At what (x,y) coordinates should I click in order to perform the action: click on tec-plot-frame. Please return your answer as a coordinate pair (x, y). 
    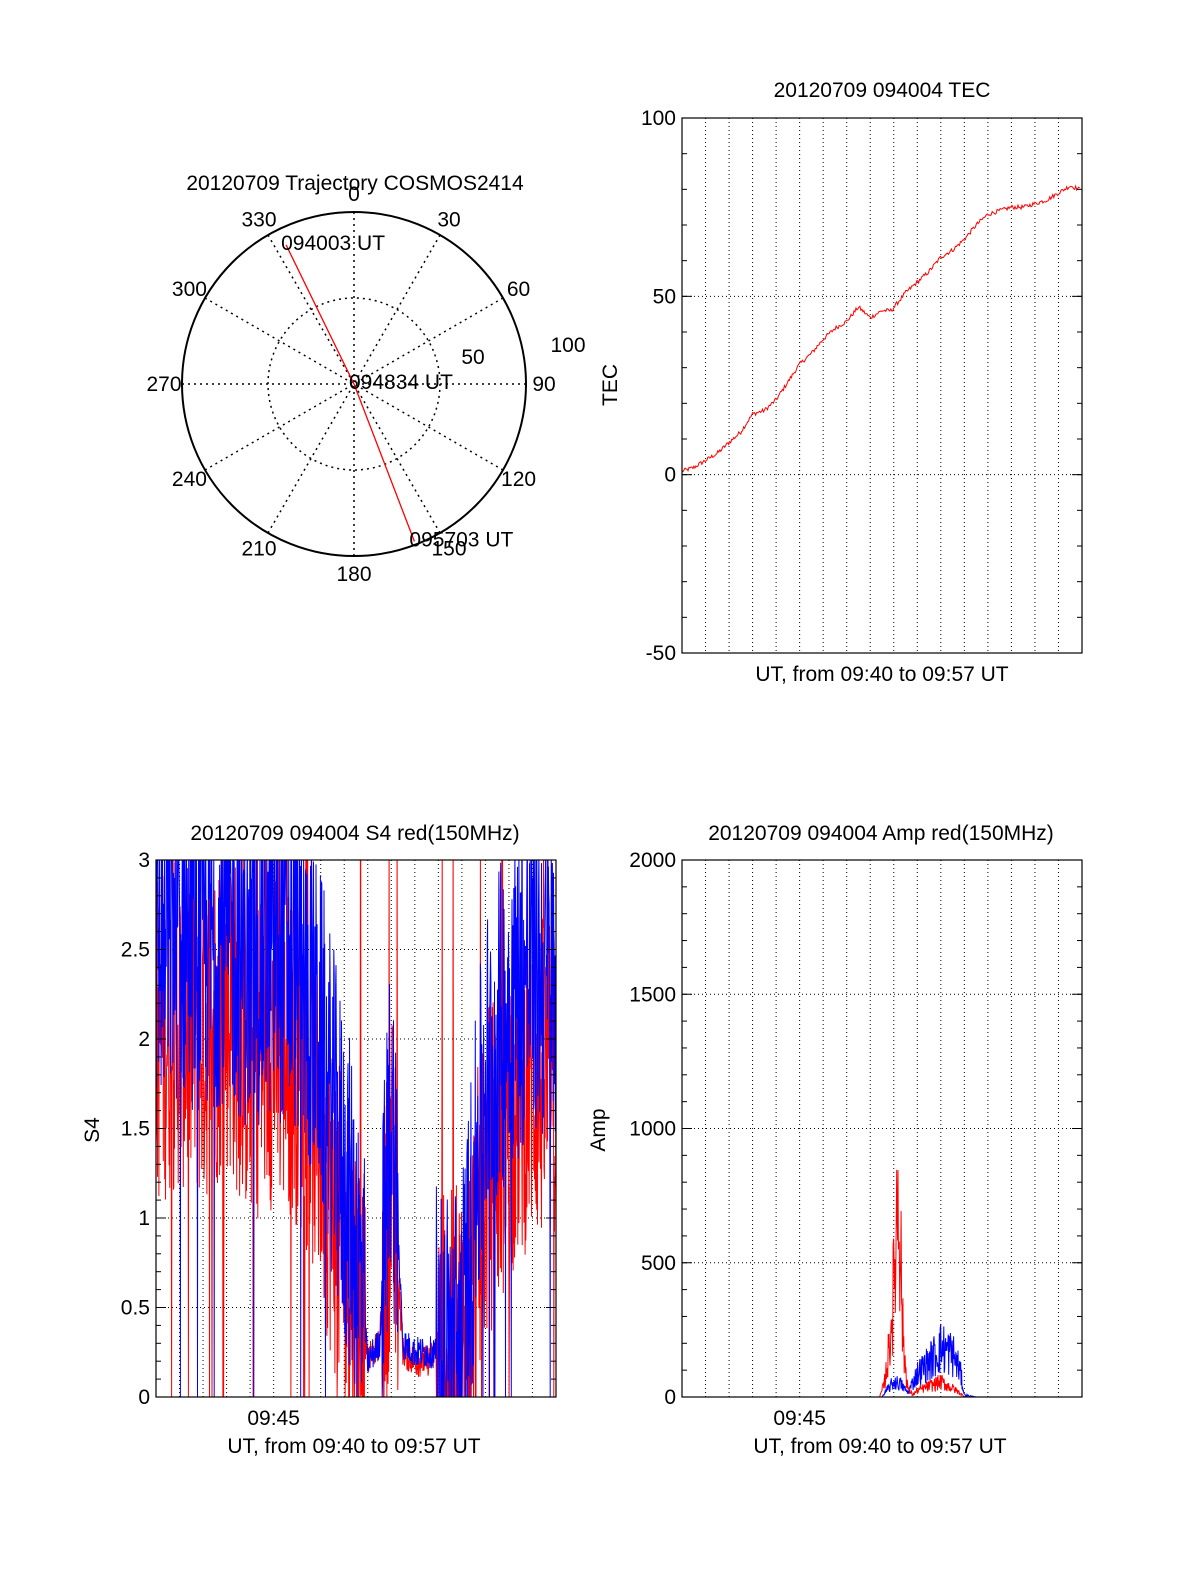
    Looking at the image, I should click on (882, 385).